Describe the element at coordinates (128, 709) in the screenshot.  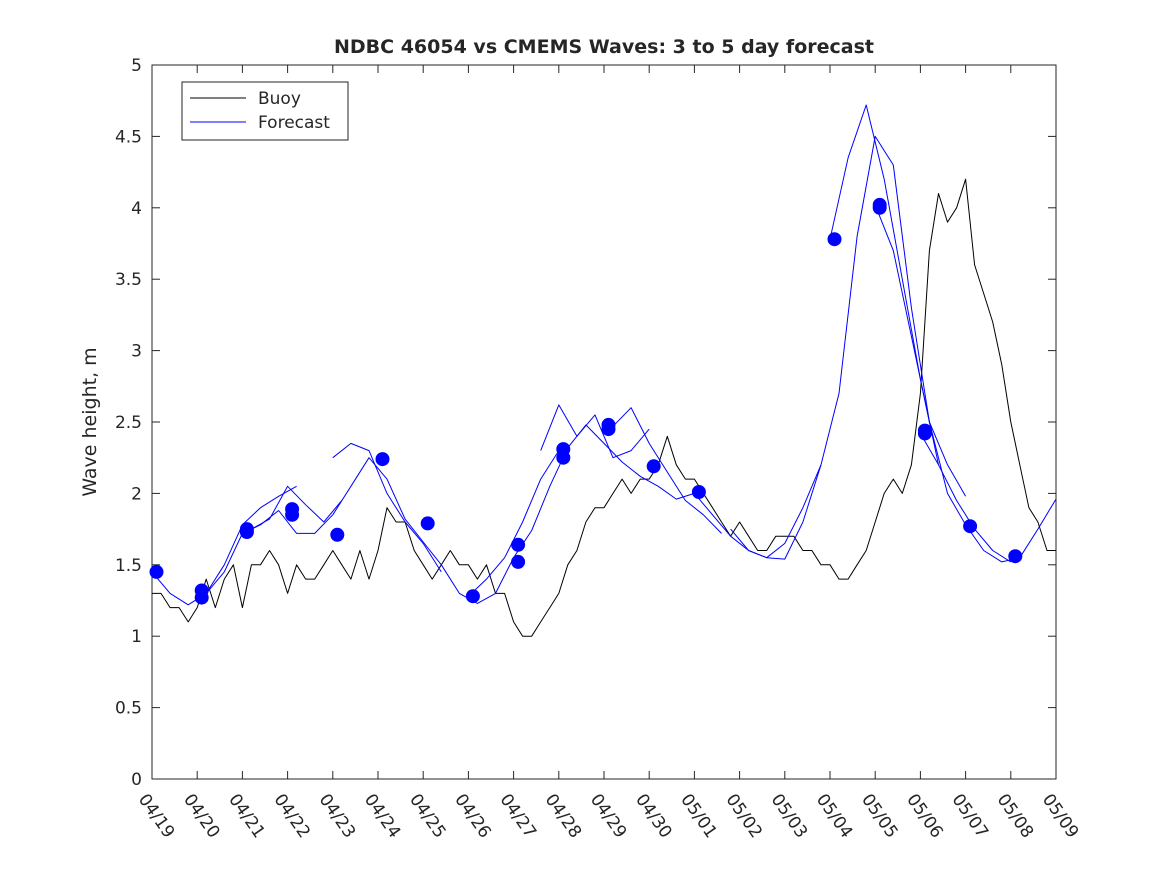
I see `y-tick-label: 0.5` at that location.